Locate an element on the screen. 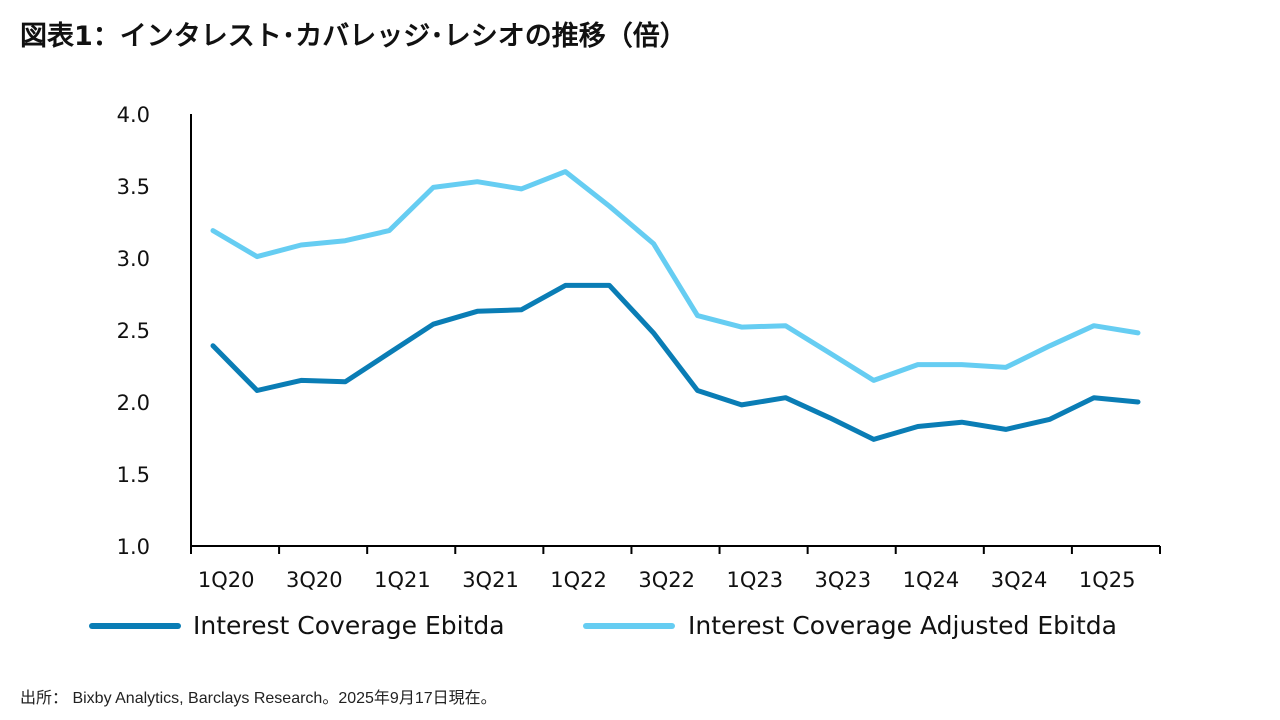 Image resolution: width=1280 pixels, height=720 pixels. x-tick-label: 3Q21 is located at coordinates (490, 580).